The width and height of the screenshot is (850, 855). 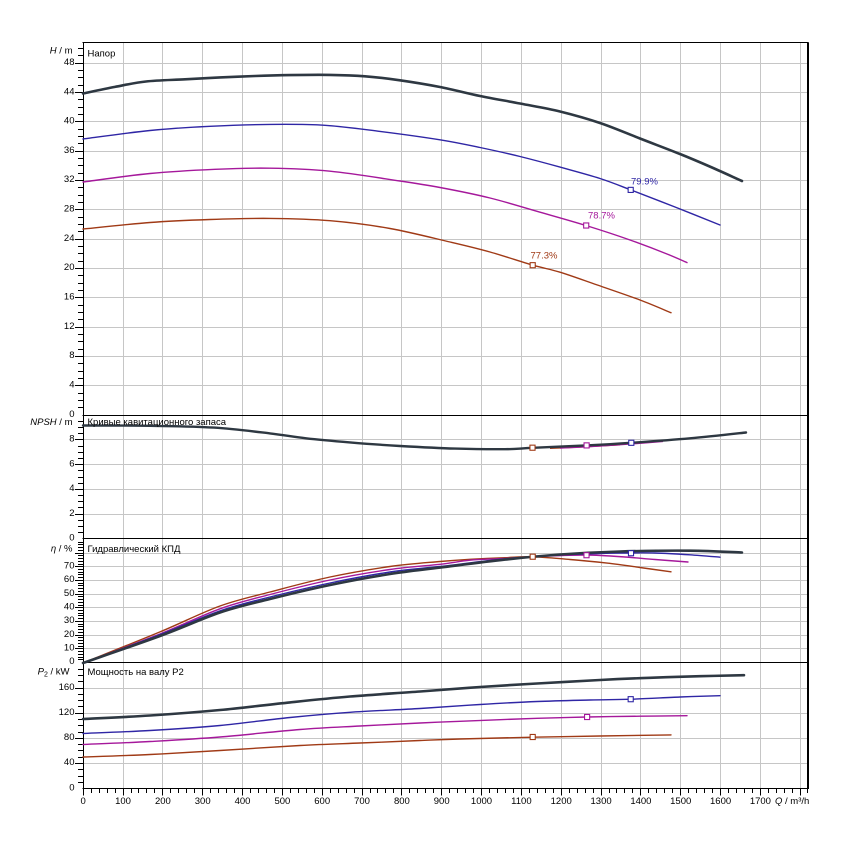 What do you see at coordinates (69, 91) in the screenshot?
I see `svg-text: 44` at bounding box center [69, 91].